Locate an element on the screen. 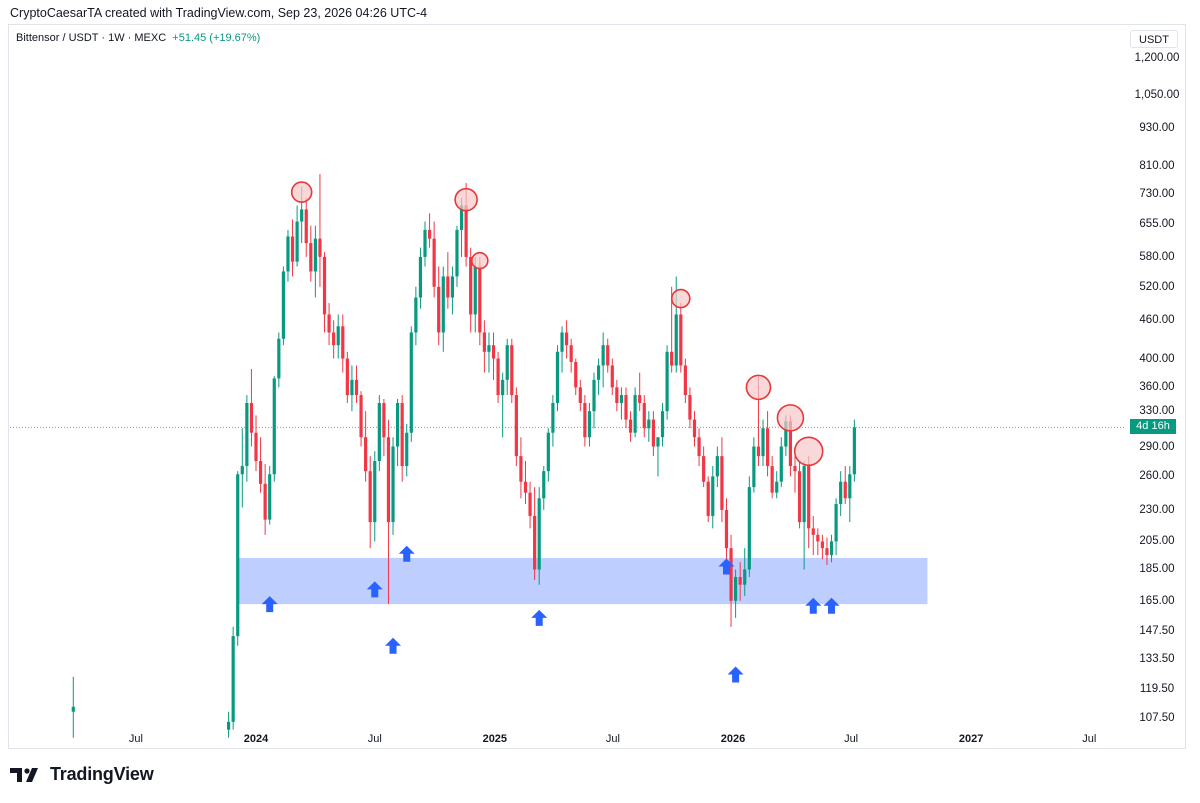  y-tick-label: 107.50 is located at coordinates (1157, 718).